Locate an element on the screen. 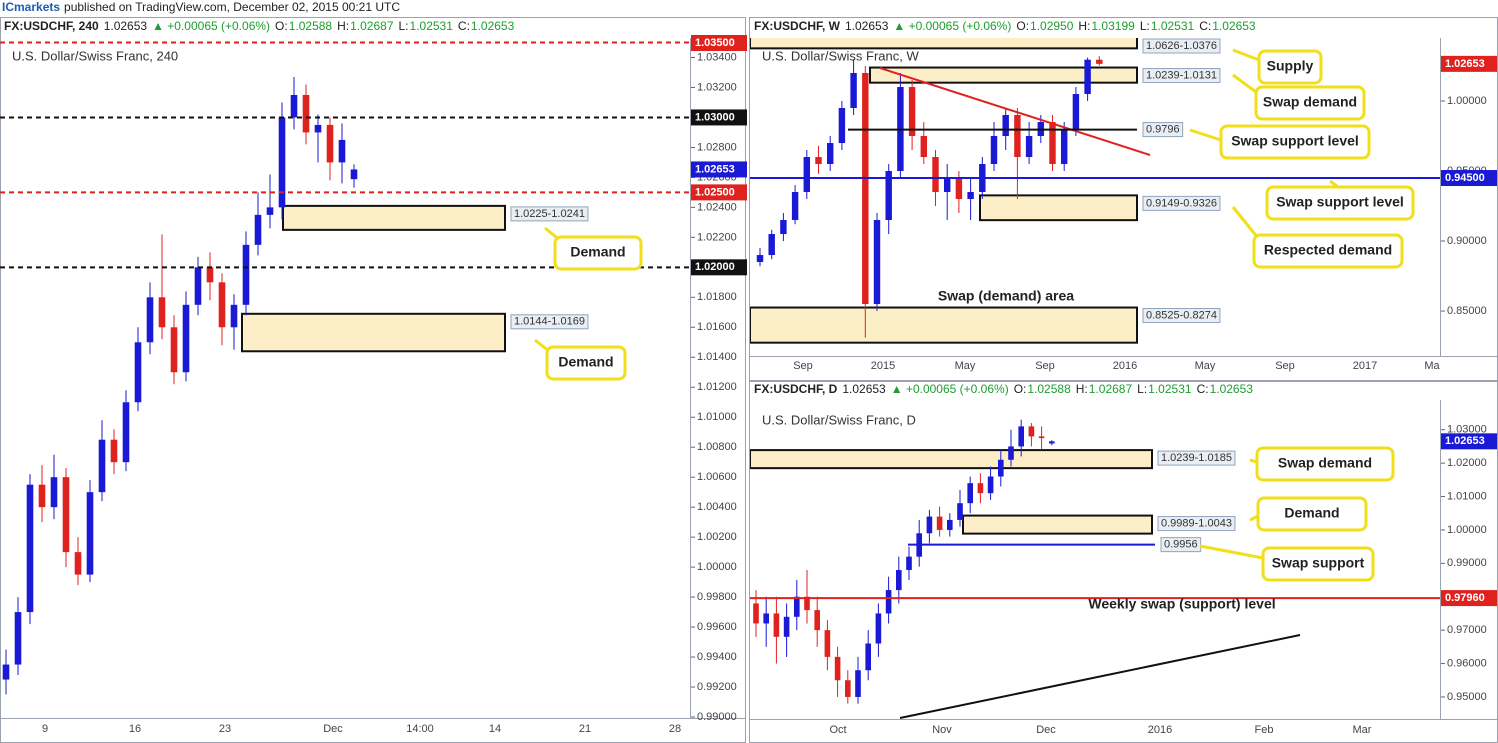 The width and height of the screenshot is (1498, 743). callout-text: Demand is located at coordinates (597, 252).